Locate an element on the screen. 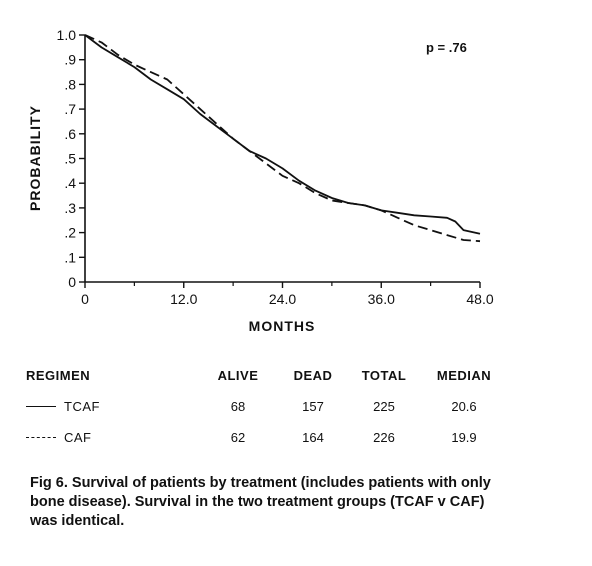 The height and width of the screenshot is (566, 592). y-tick-label: .3 is located at coordinates (70, 208).